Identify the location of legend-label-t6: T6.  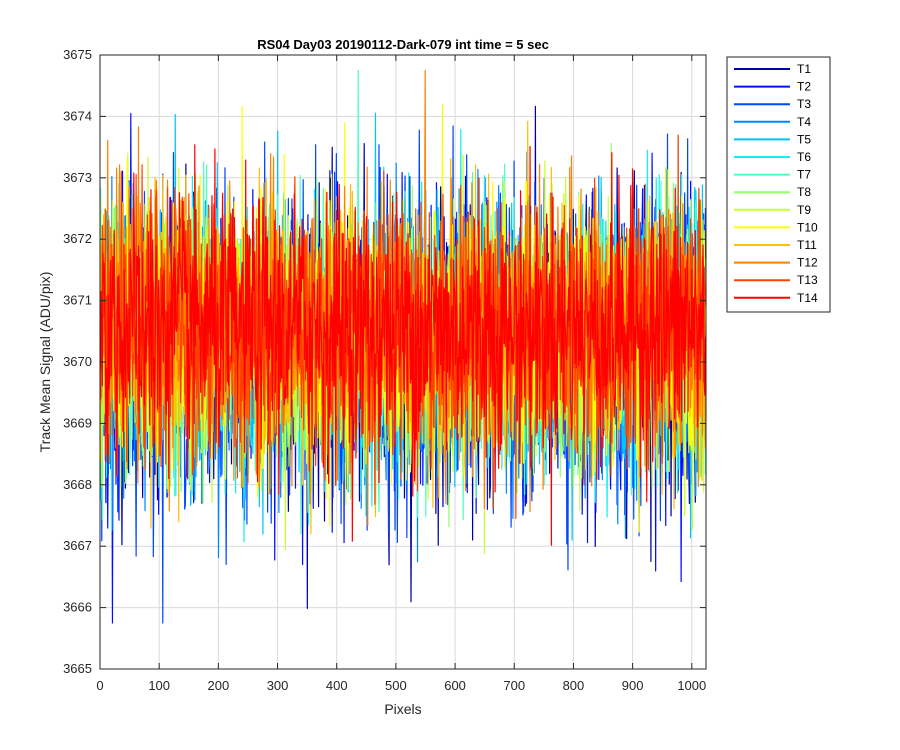
(804, 157).